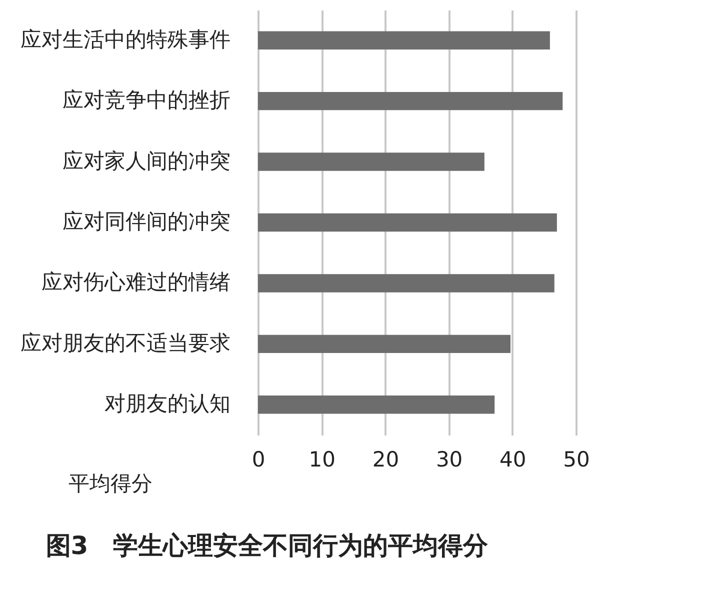  I want to click on y-tick-label: 应对同伴间的冲突, so click(146, 222).